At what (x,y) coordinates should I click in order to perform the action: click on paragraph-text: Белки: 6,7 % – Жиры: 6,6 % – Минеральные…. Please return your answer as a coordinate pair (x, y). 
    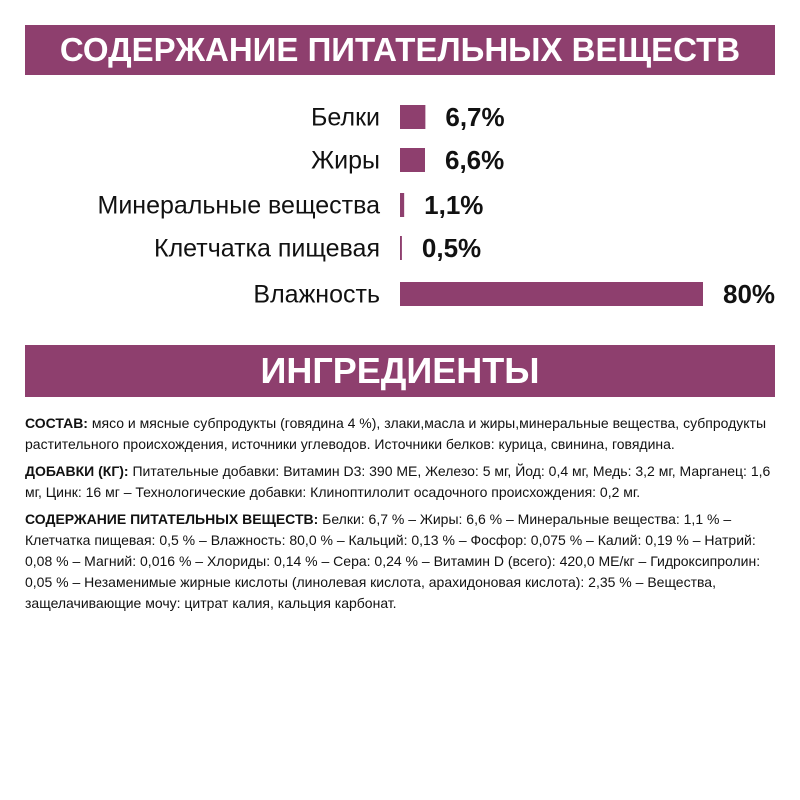
    Looking at the image, I should click on (393, 561).